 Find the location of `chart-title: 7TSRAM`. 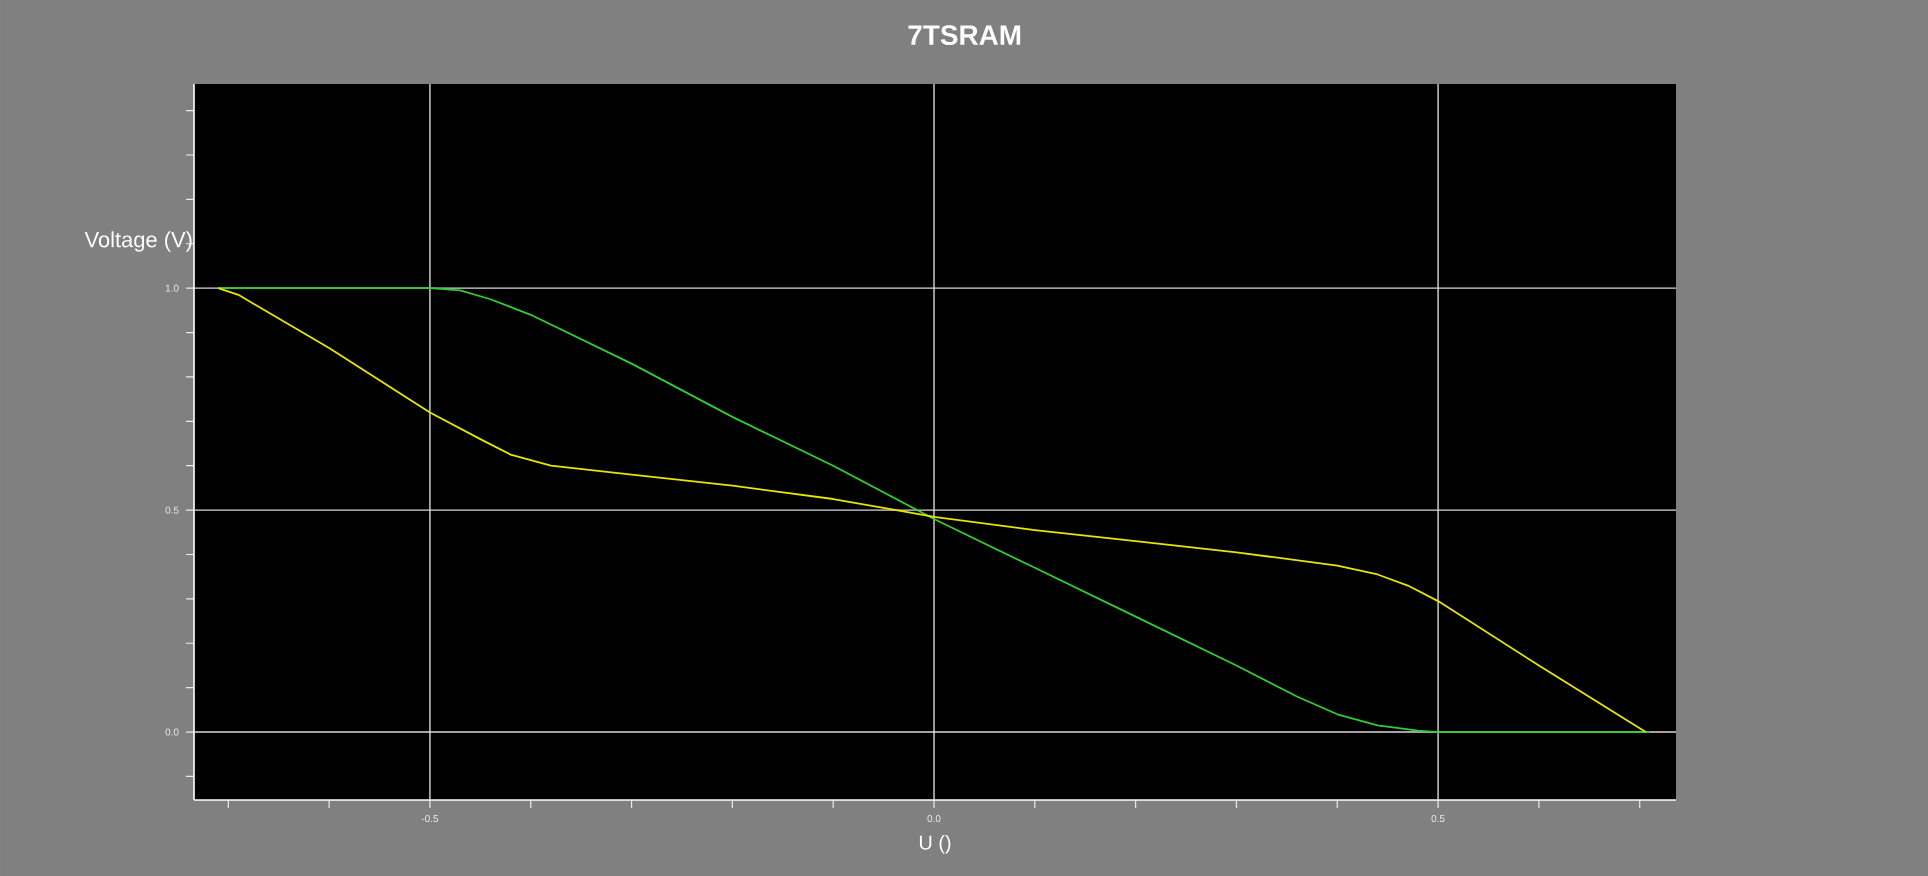

chart-title: 7TSRAM is located at coordinates (964, 35).